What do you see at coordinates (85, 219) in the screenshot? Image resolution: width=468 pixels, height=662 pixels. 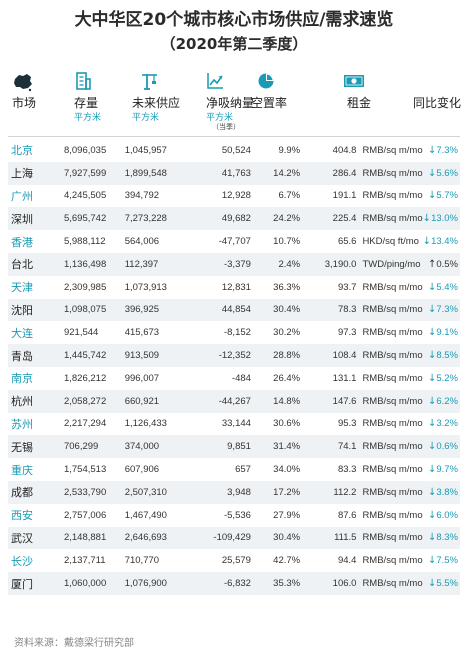 I see `stock-cell: 5,695,742` at bounding box center [85, 219].